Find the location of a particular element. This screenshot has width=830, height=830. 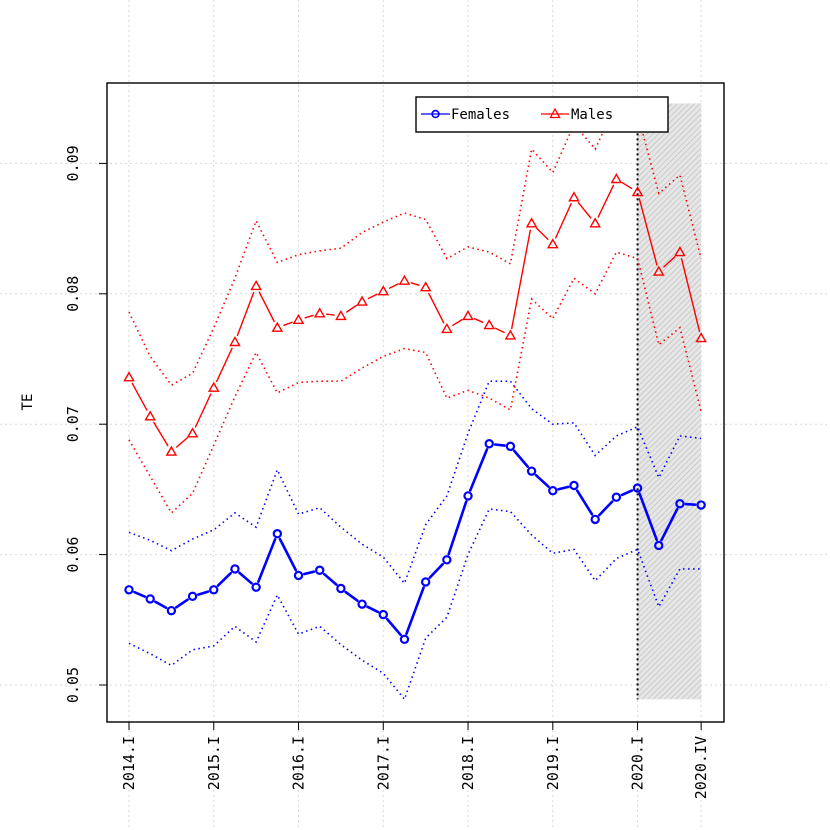

y-tick-label: 0.09 is located at coordinates (73, 163).